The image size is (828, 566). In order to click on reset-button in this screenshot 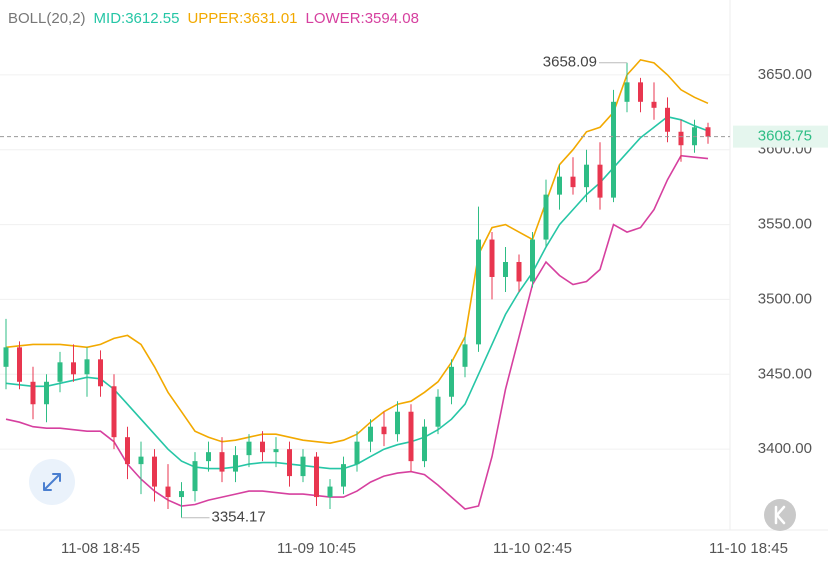, I will do `click(780, 515)`.